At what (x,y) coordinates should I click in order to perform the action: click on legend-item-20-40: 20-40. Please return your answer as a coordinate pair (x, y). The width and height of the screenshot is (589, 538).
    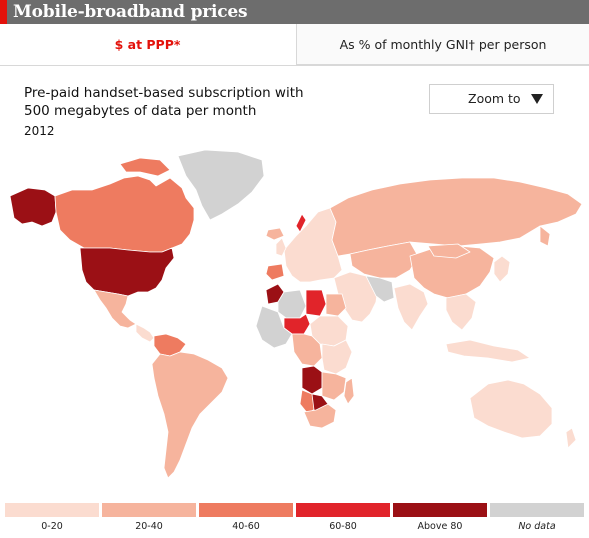
    Looking at the image, I should click on (149, 517).